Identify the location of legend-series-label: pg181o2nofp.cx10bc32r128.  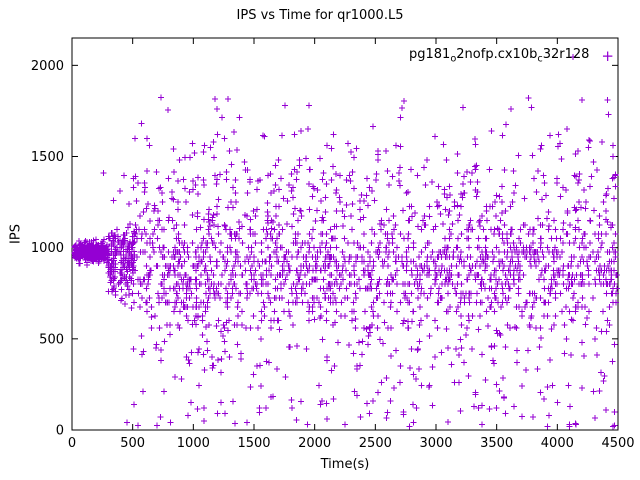
(499, 56).